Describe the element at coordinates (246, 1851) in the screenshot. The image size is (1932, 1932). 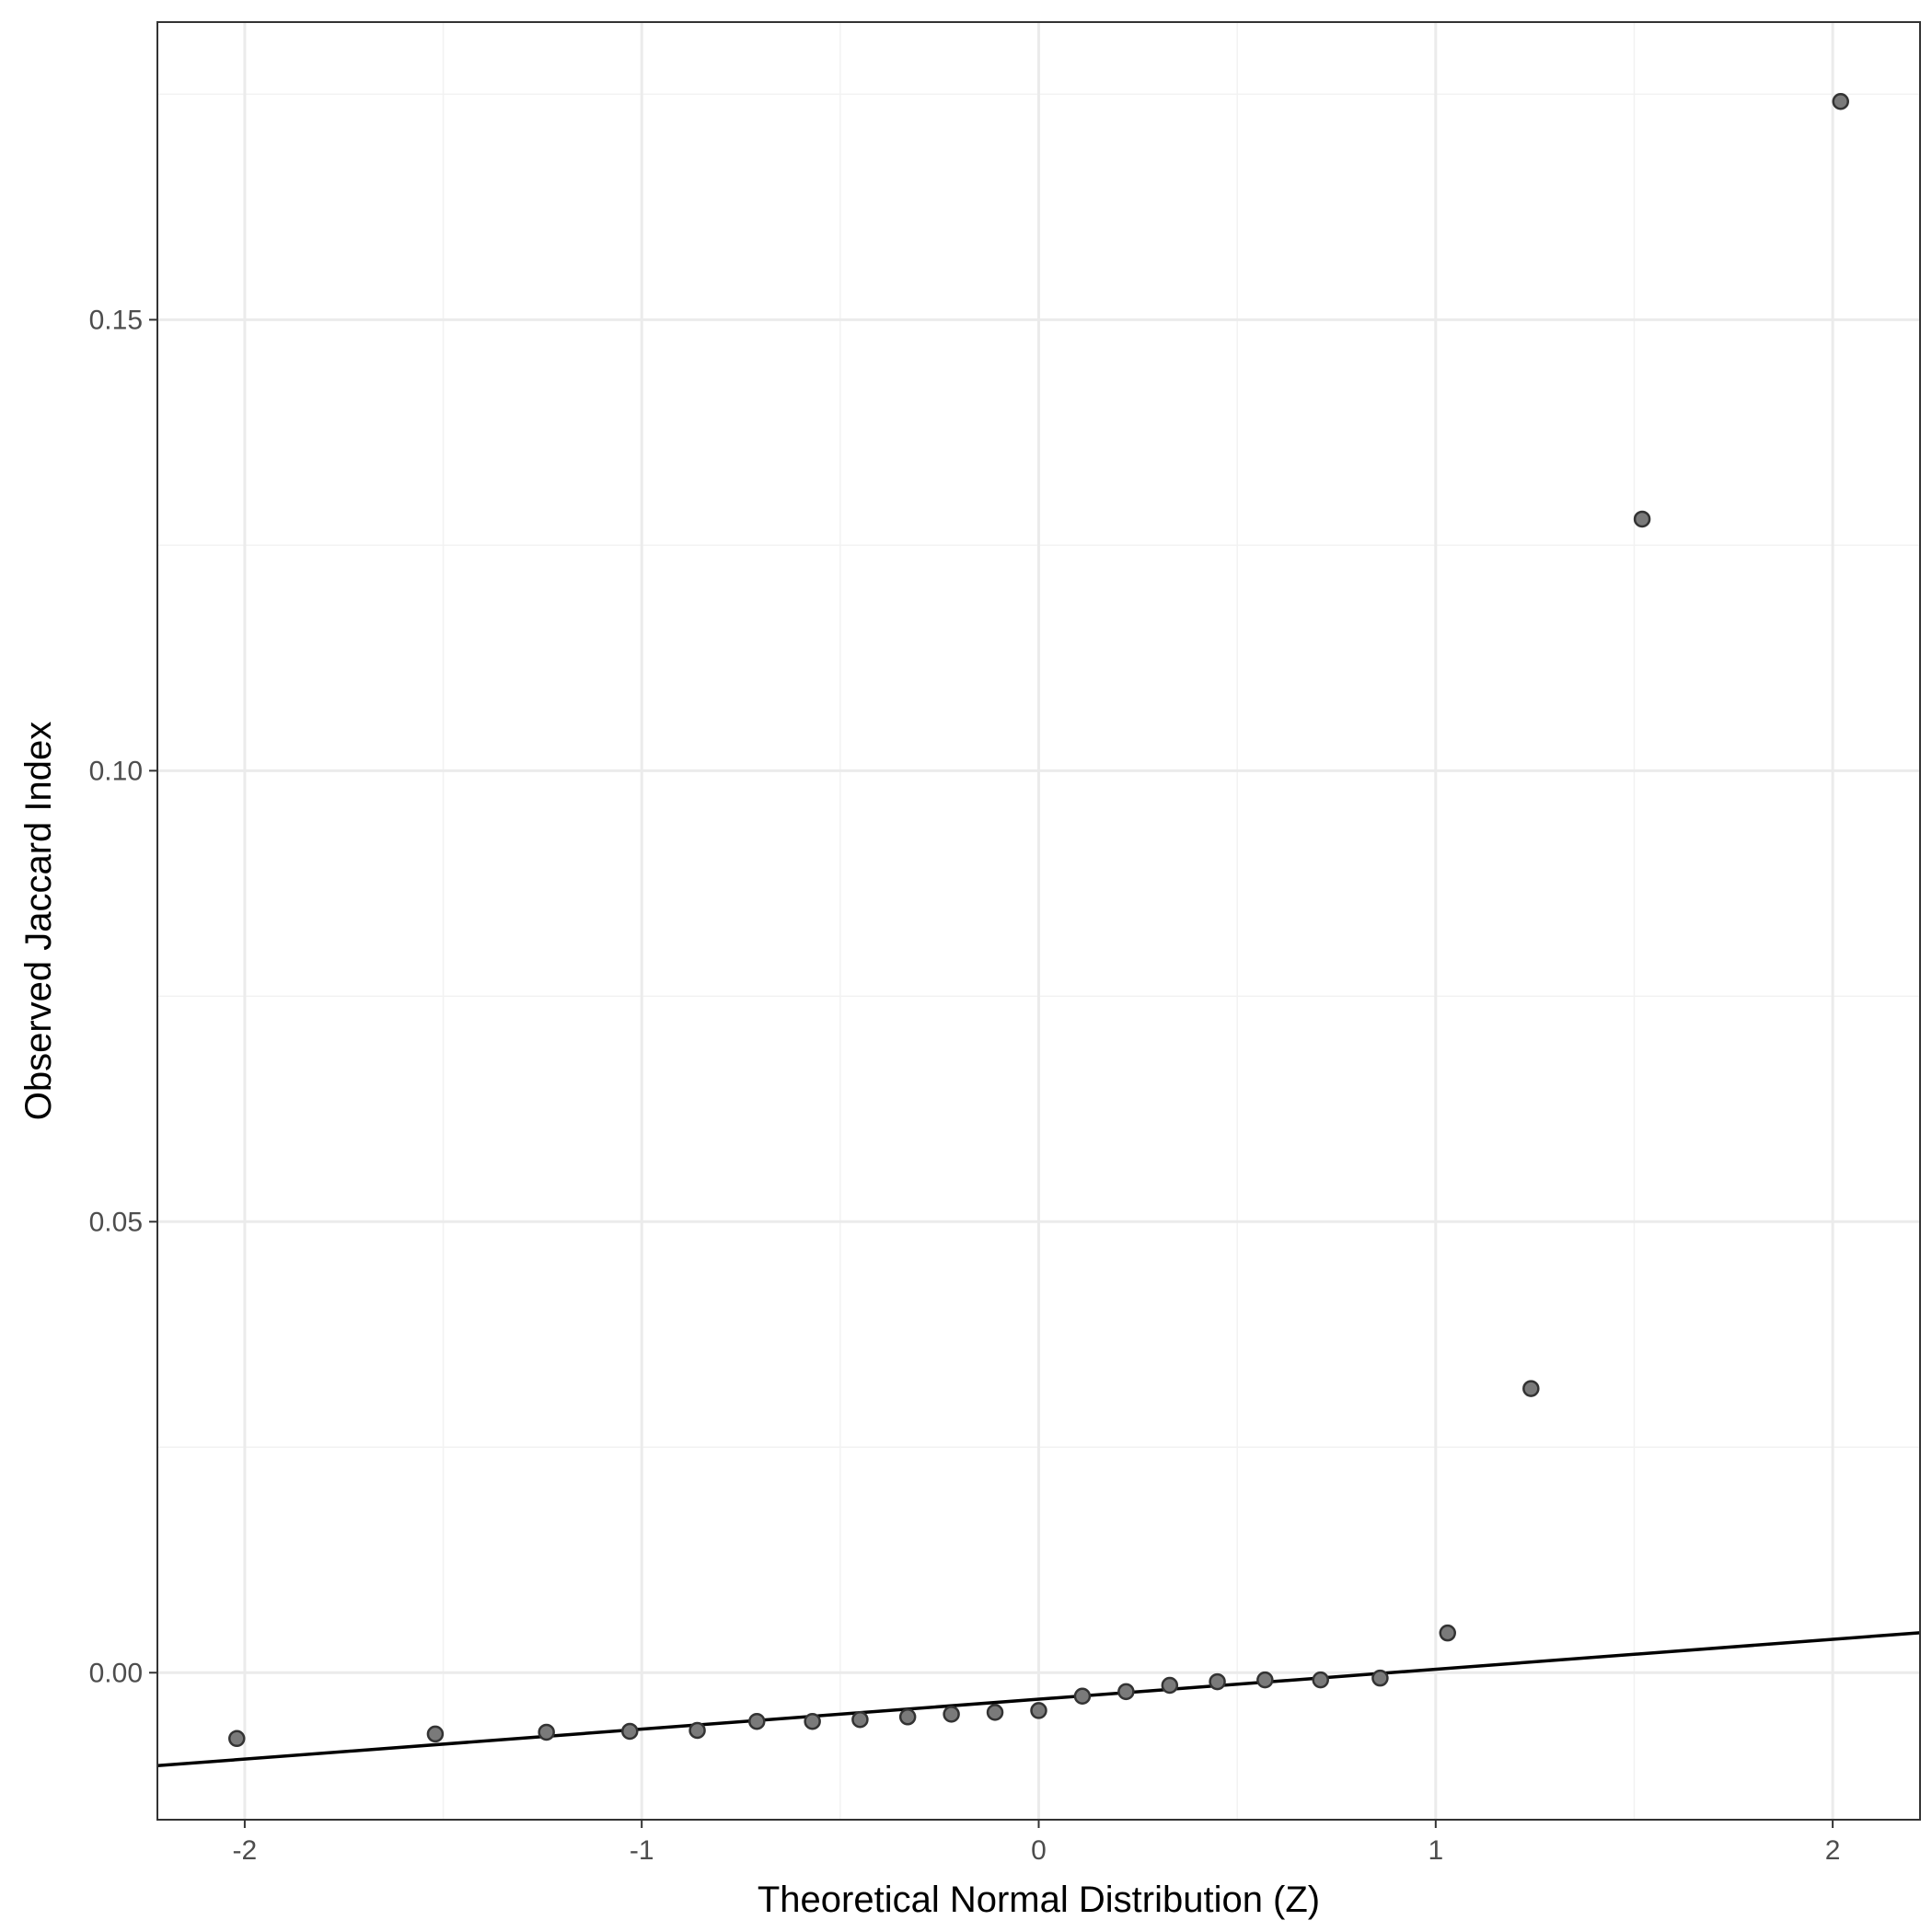
I see `x-tick-label: -2` at that location.